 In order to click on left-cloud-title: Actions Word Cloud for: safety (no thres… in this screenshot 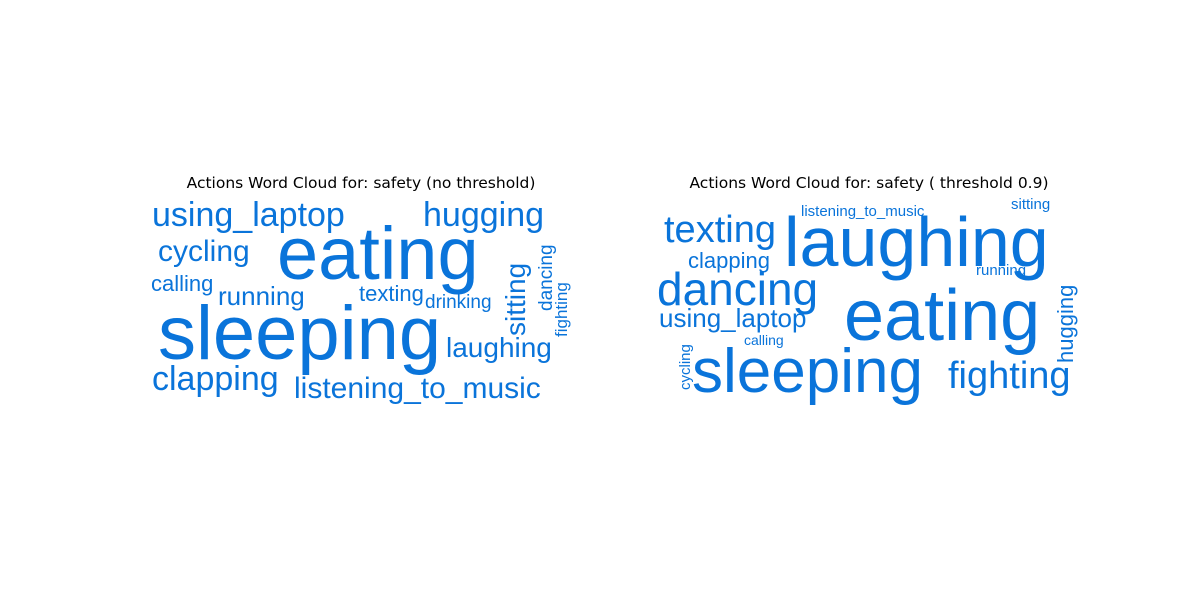, I will do `click(361, 183)`.